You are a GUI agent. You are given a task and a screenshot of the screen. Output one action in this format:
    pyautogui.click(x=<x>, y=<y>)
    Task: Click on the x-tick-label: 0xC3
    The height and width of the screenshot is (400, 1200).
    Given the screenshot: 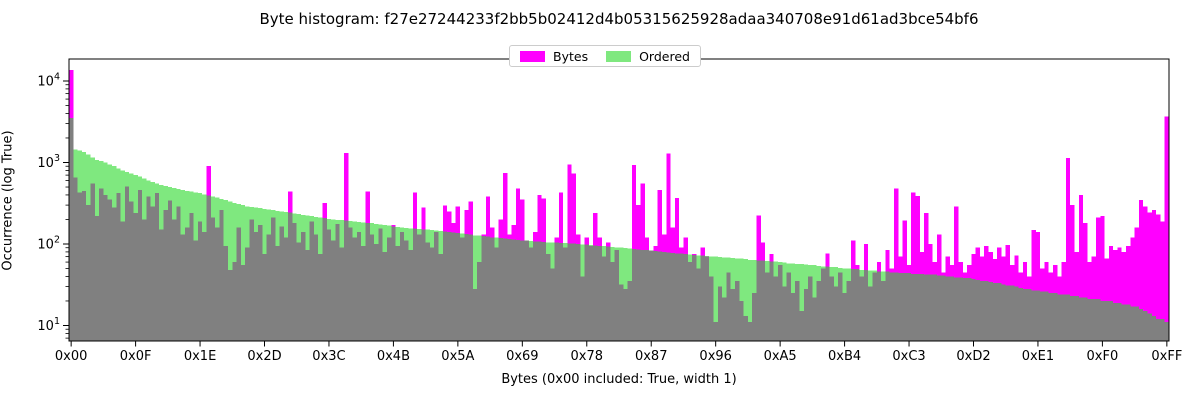 What is the action you would take?
    pyautogui.click(x=908, y=356)
    